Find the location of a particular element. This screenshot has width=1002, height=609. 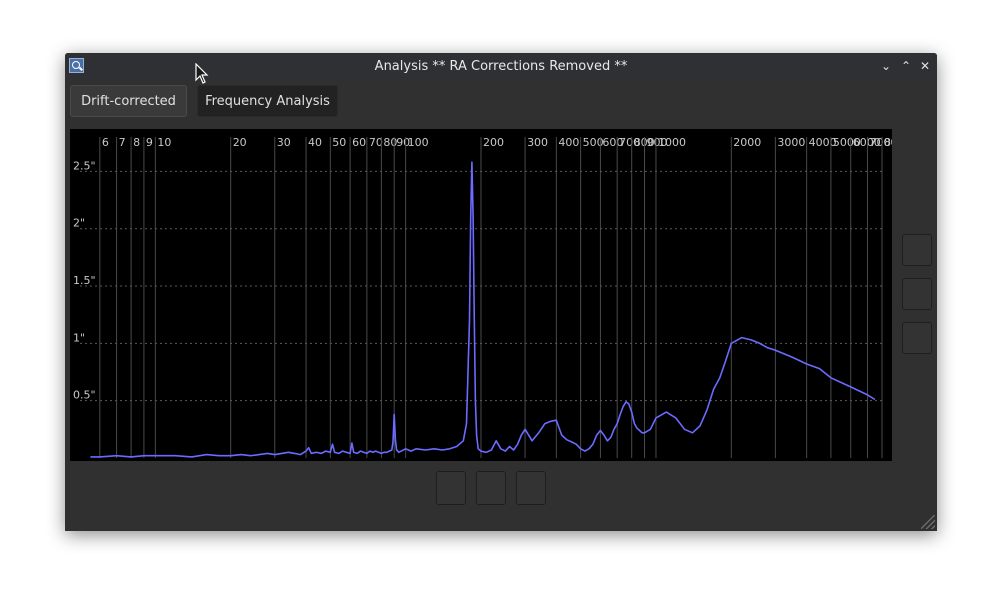

x-tick-label: 90 is located at coordinates (403, 142).